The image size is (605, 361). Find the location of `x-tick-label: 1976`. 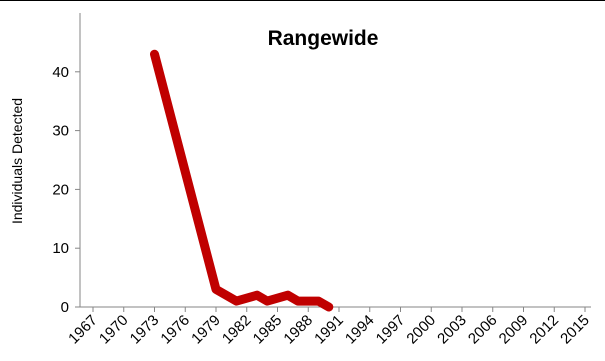

x-tick-label: 1976 is located at coordinates (175, 330).